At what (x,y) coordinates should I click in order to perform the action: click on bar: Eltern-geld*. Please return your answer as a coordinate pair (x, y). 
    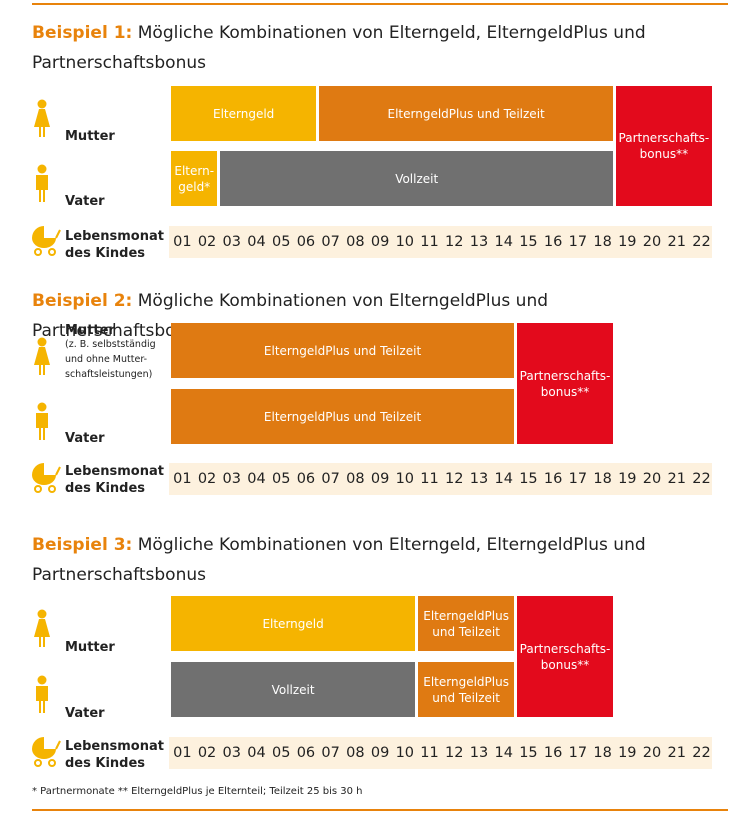
    Looking at the image, I should click on (194, 178).